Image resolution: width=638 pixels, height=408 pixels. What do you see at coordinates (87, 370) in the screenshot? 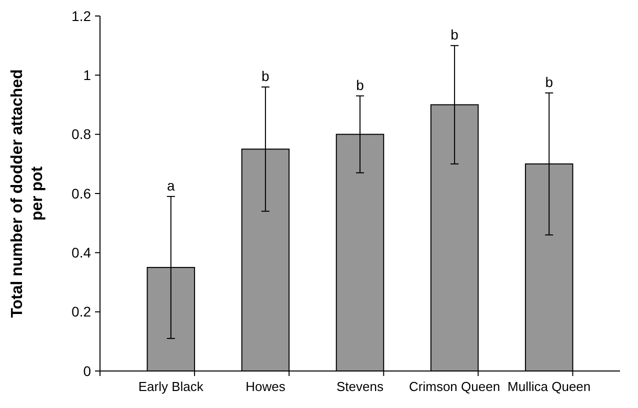
I see `y-tick-label: 0` at bounding box center [87, 370].